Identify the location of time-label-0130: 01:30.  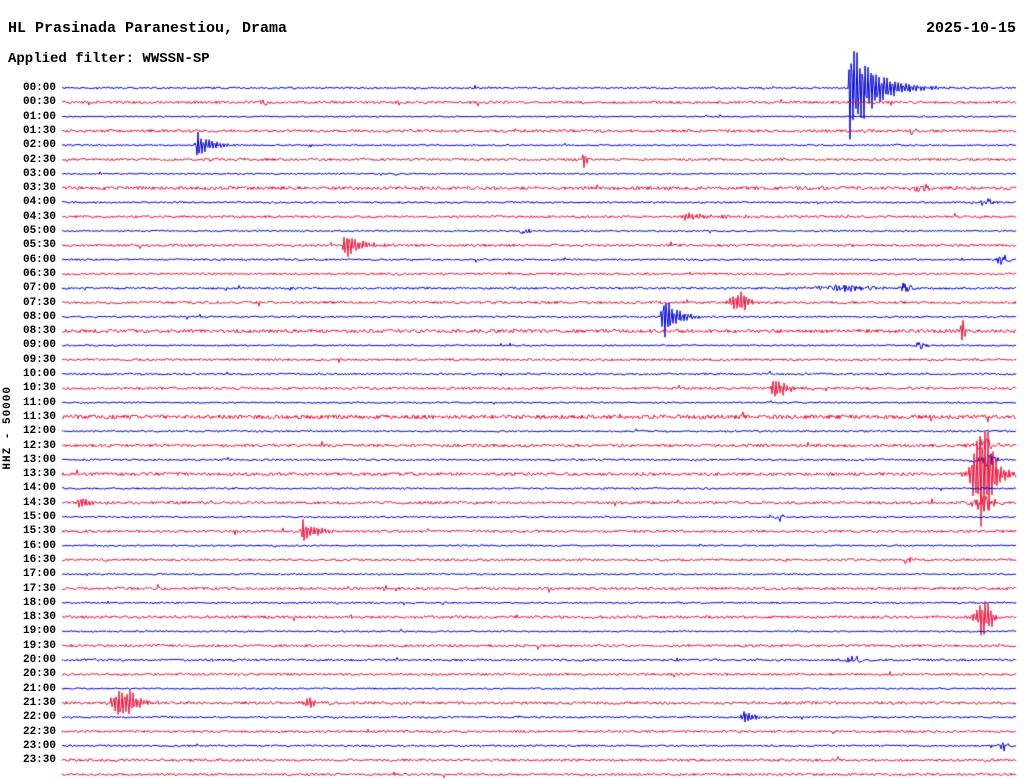
(39, 130).